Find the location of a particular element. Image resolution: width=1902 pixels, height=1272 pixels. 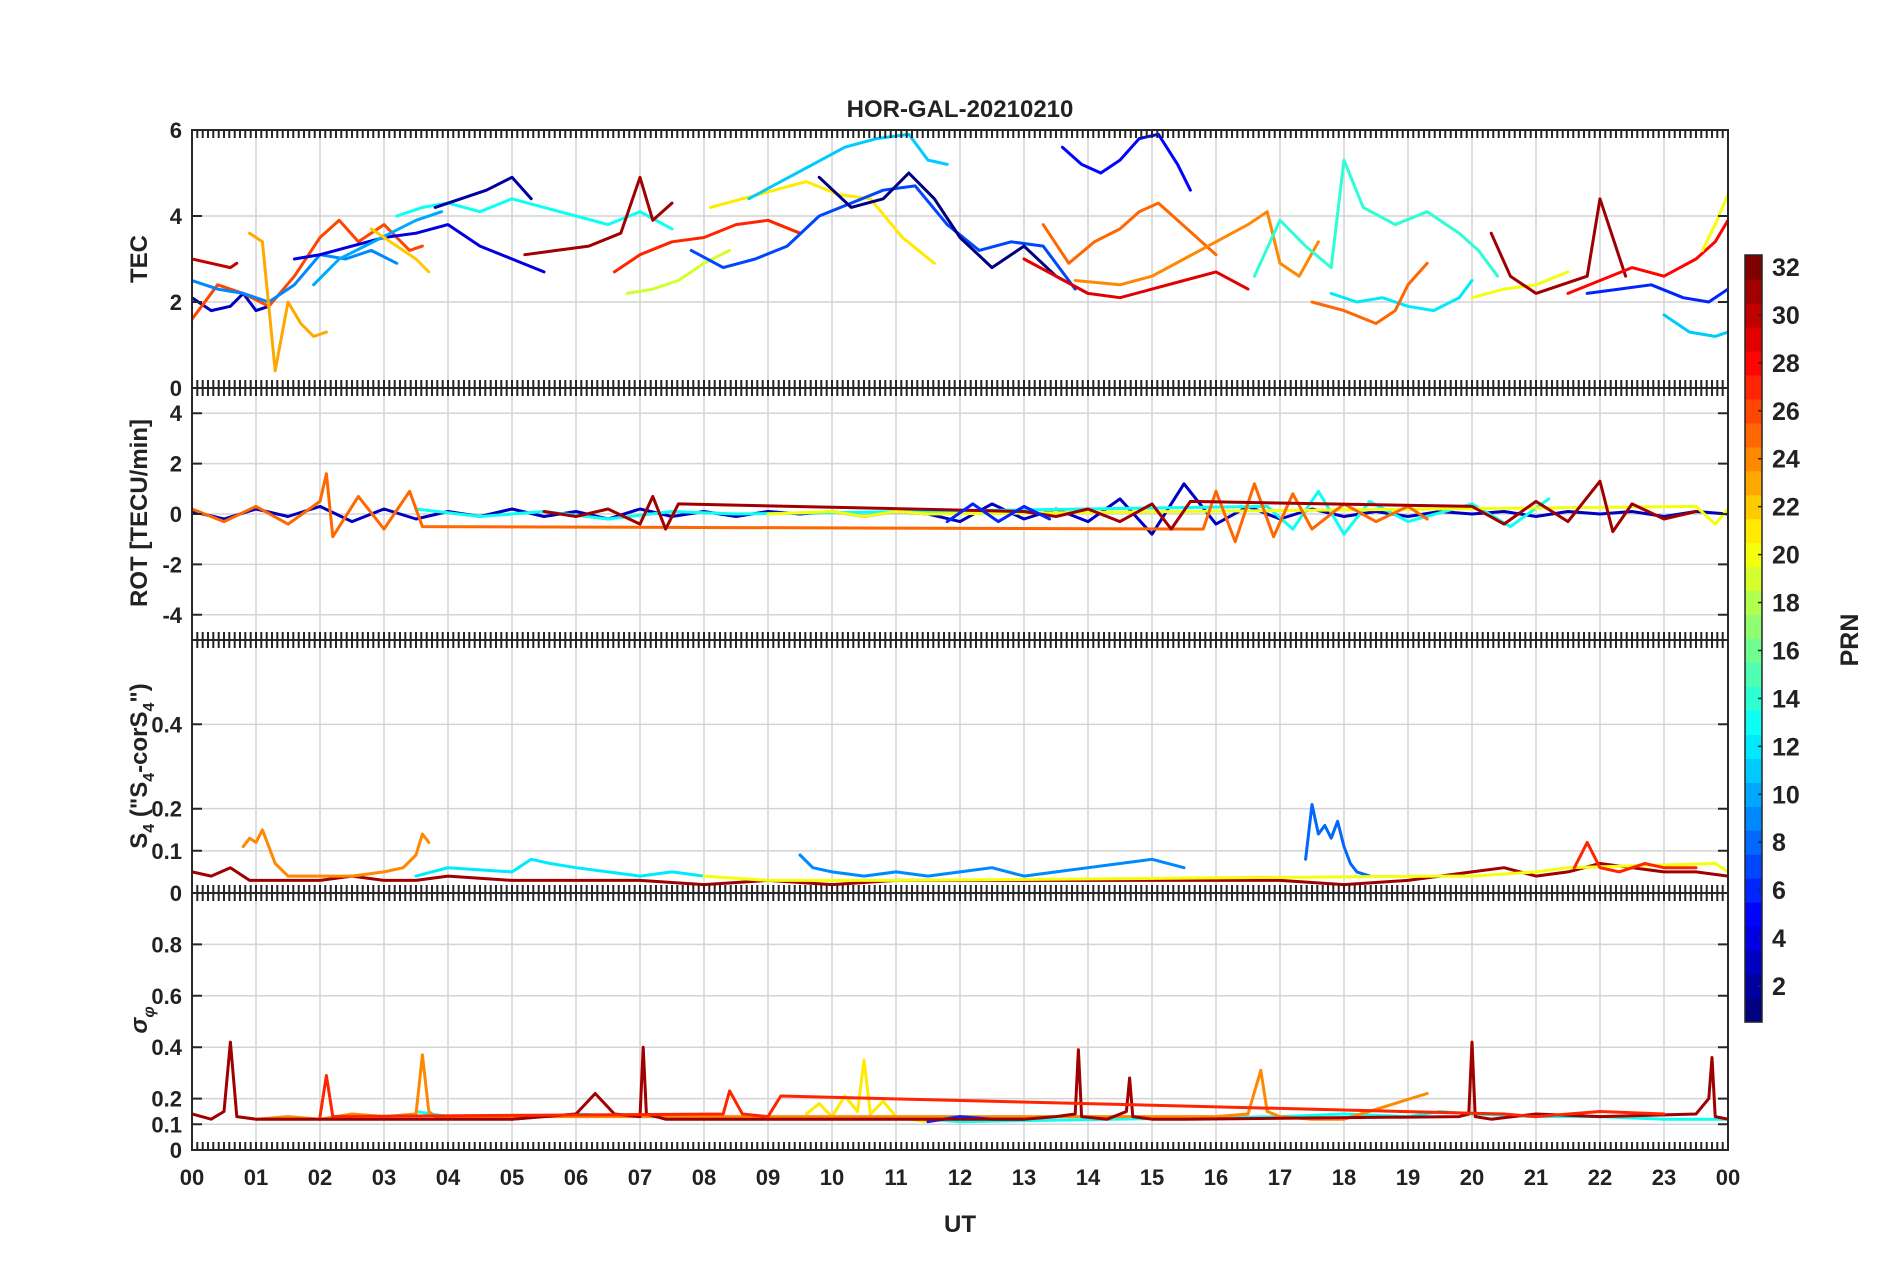

x-tick-label: 17 is located at coordinates (1280, 1177).